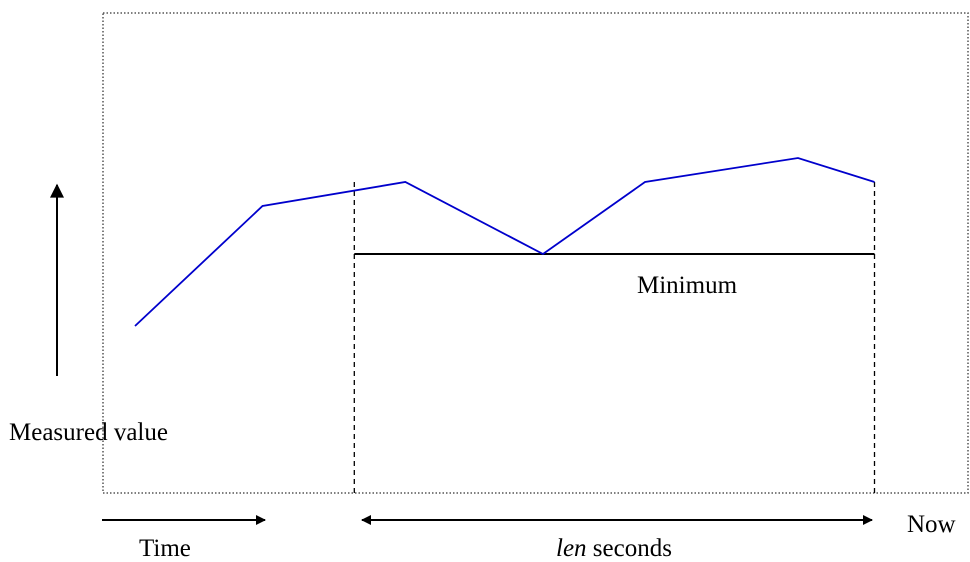 The image size is (970, 562). Describe the element at coordinates (88, 432) in the screenshot. I see `measured-value-label: Measured value` at that location.